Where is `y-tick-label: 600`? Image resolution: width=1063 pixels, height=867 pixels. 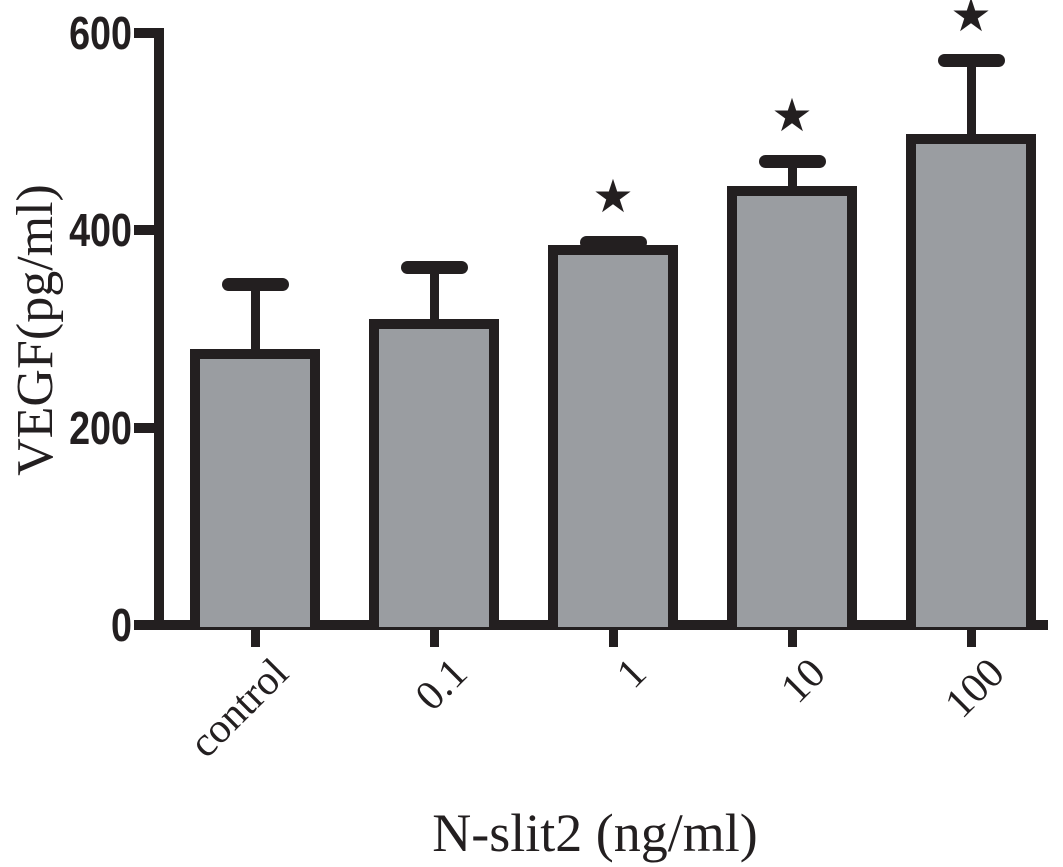
y-tick-label: 600 is located at coordinates (100, 33).